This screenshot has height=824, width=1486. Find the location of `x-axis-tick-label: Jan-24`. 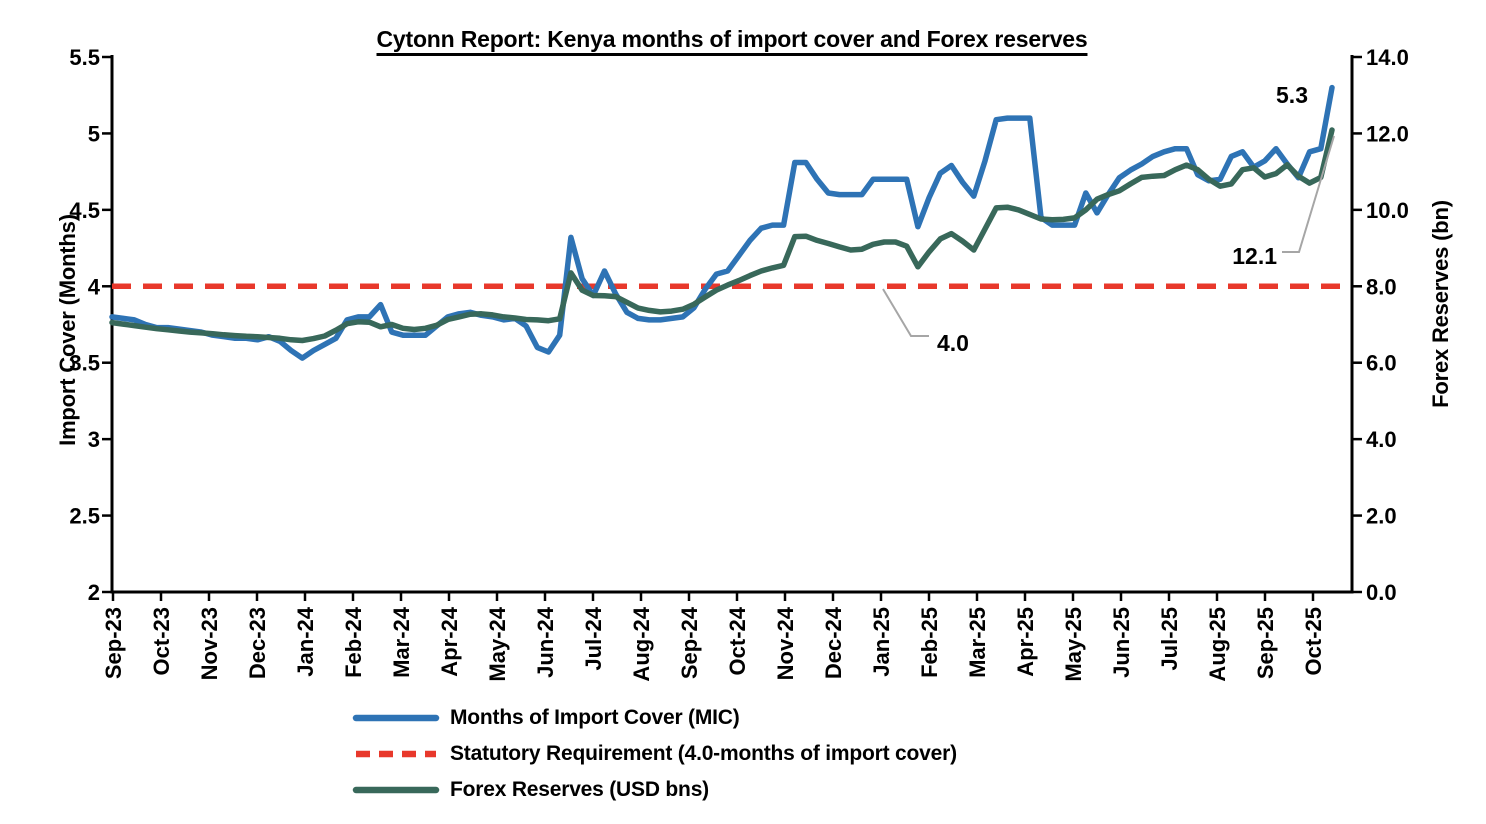

x-axis-tick-label: Jan-24 is located at coordinates (305, 641).